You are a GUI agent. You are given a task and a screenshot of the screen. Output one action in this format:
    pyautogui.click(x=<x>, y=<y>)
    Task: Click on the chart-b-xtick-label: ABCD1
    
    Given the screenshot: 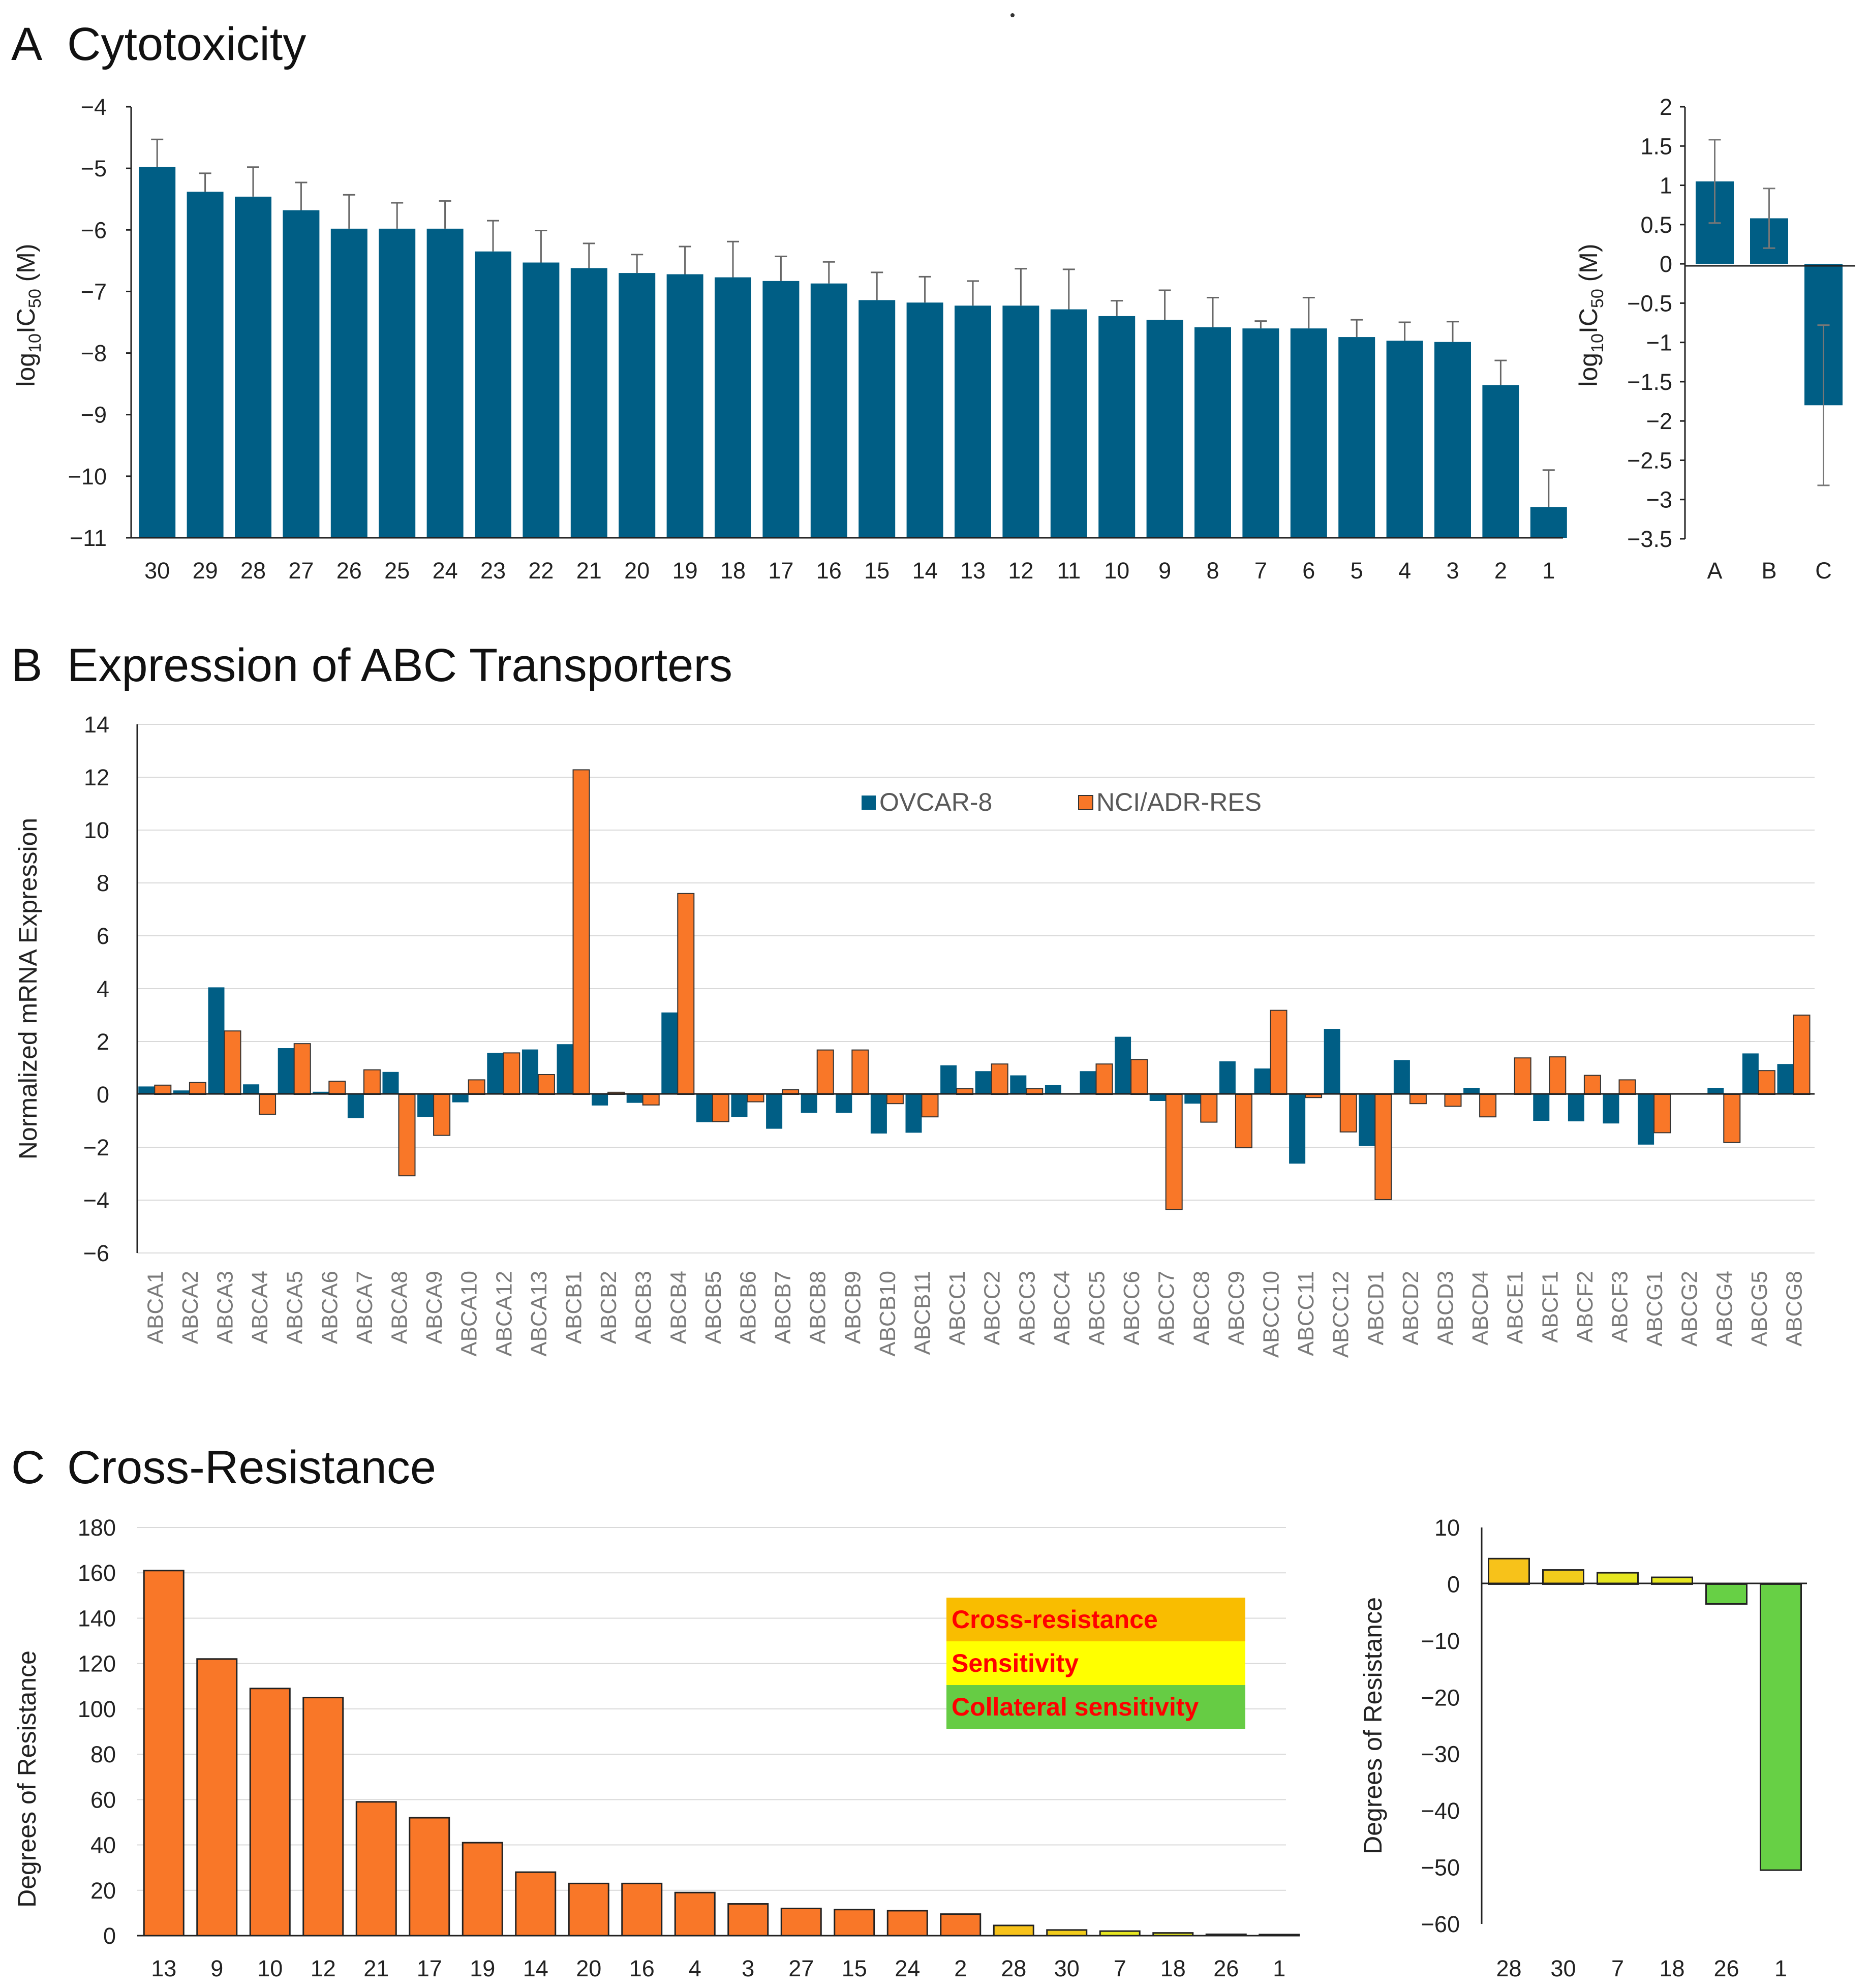 What is the action you would take?
    pyautogui.click(x=1375, y=1308)
    